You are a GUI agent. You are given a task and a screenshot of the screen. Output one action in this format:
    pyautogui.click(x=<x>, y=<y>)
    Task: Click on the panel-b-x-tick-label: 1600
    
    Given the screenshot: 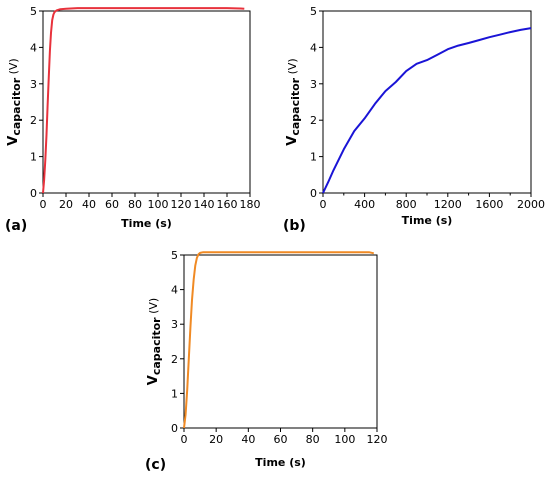 What is the action you would take?
    pyautogui.click(x=489, y=204)
    